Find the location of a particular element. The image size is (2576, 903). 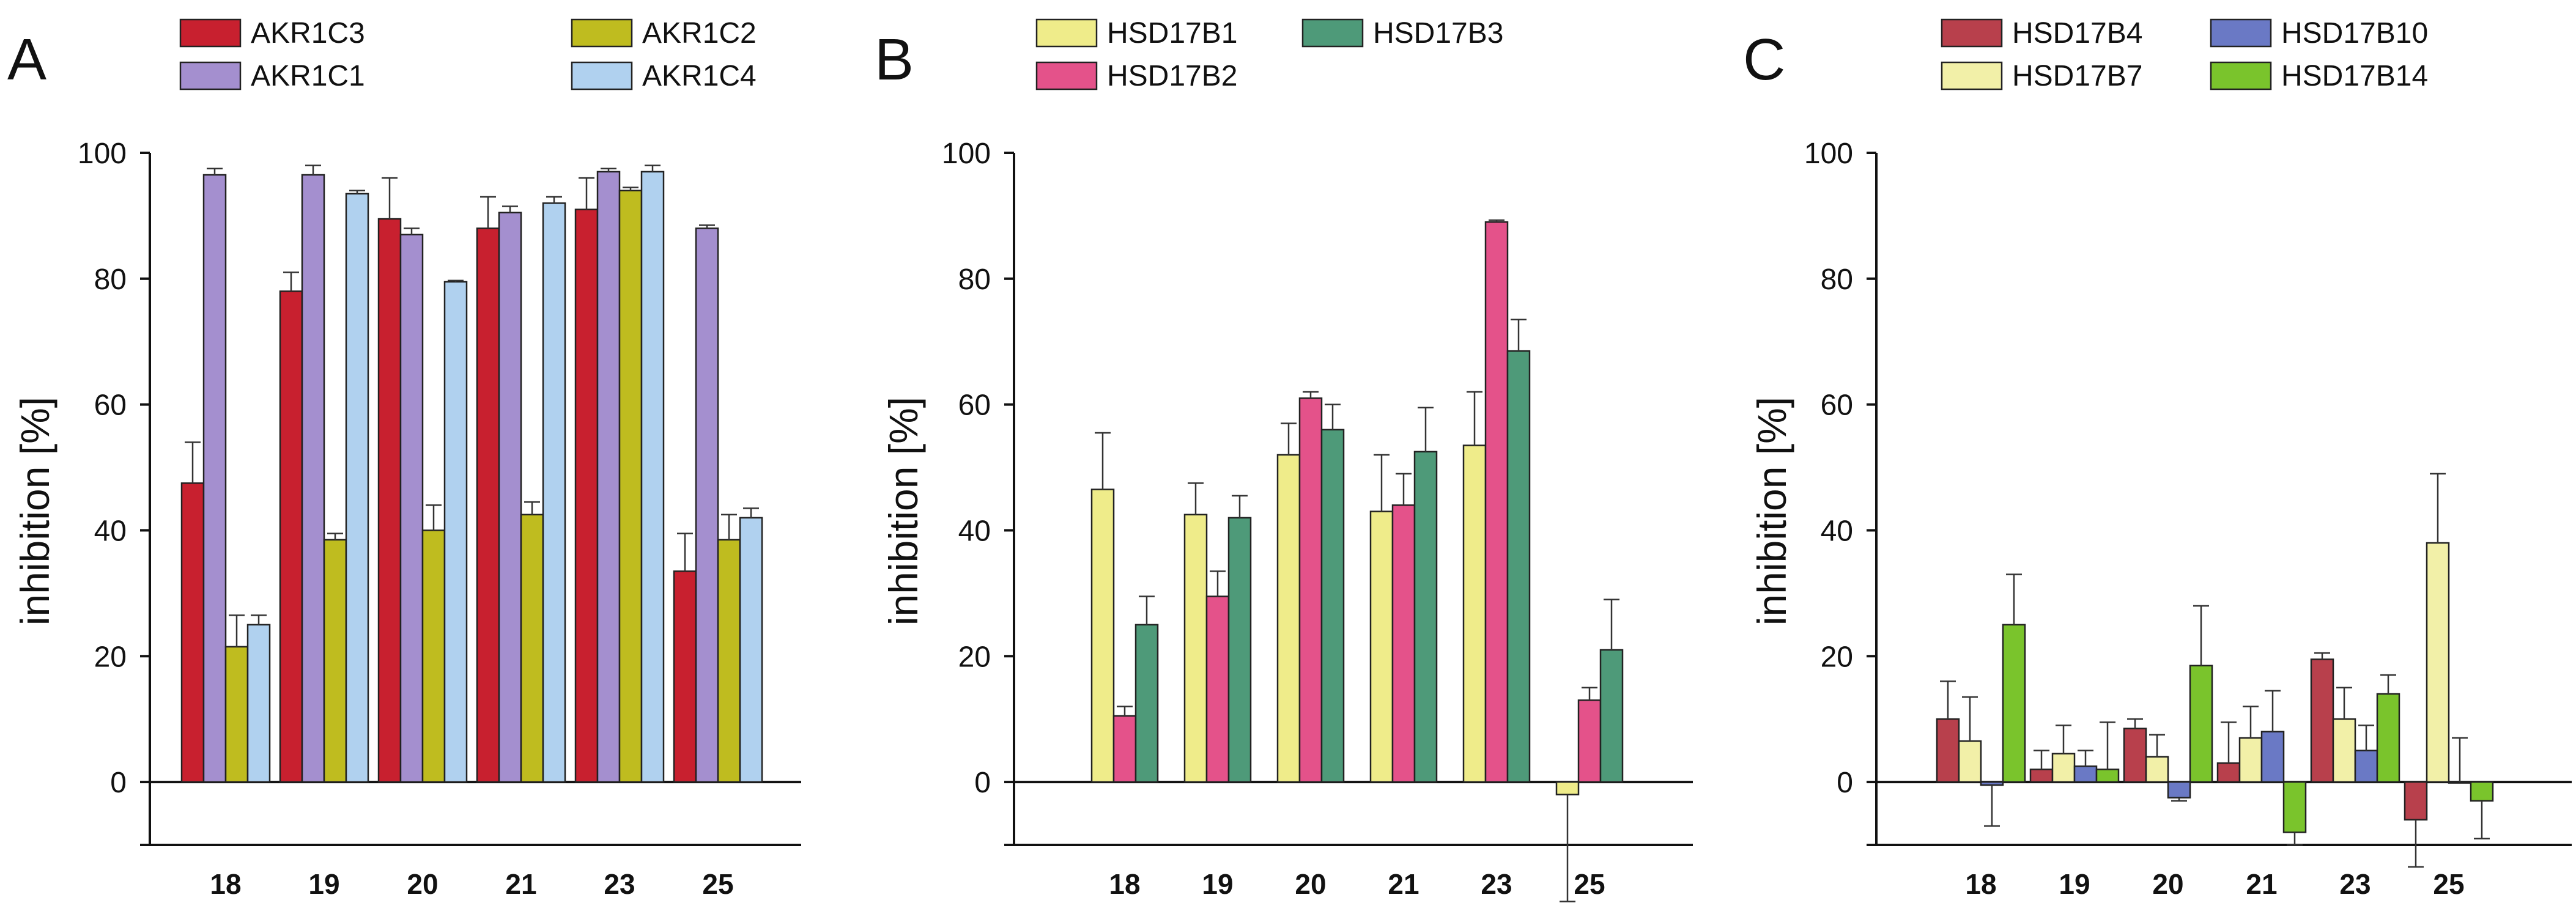

legend-label: AKR1C3 is located at coordinates (308, 33).